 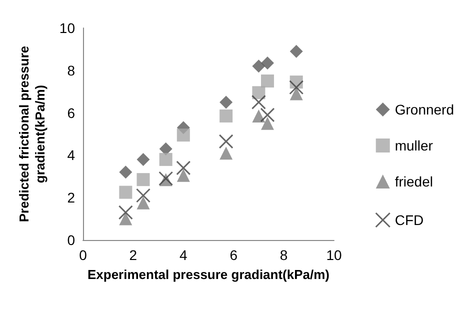 What do you see at coordinates (424, 110) in the screenshot?
I see `legend-label: Gronnerd` at bounding box center [424, 110].